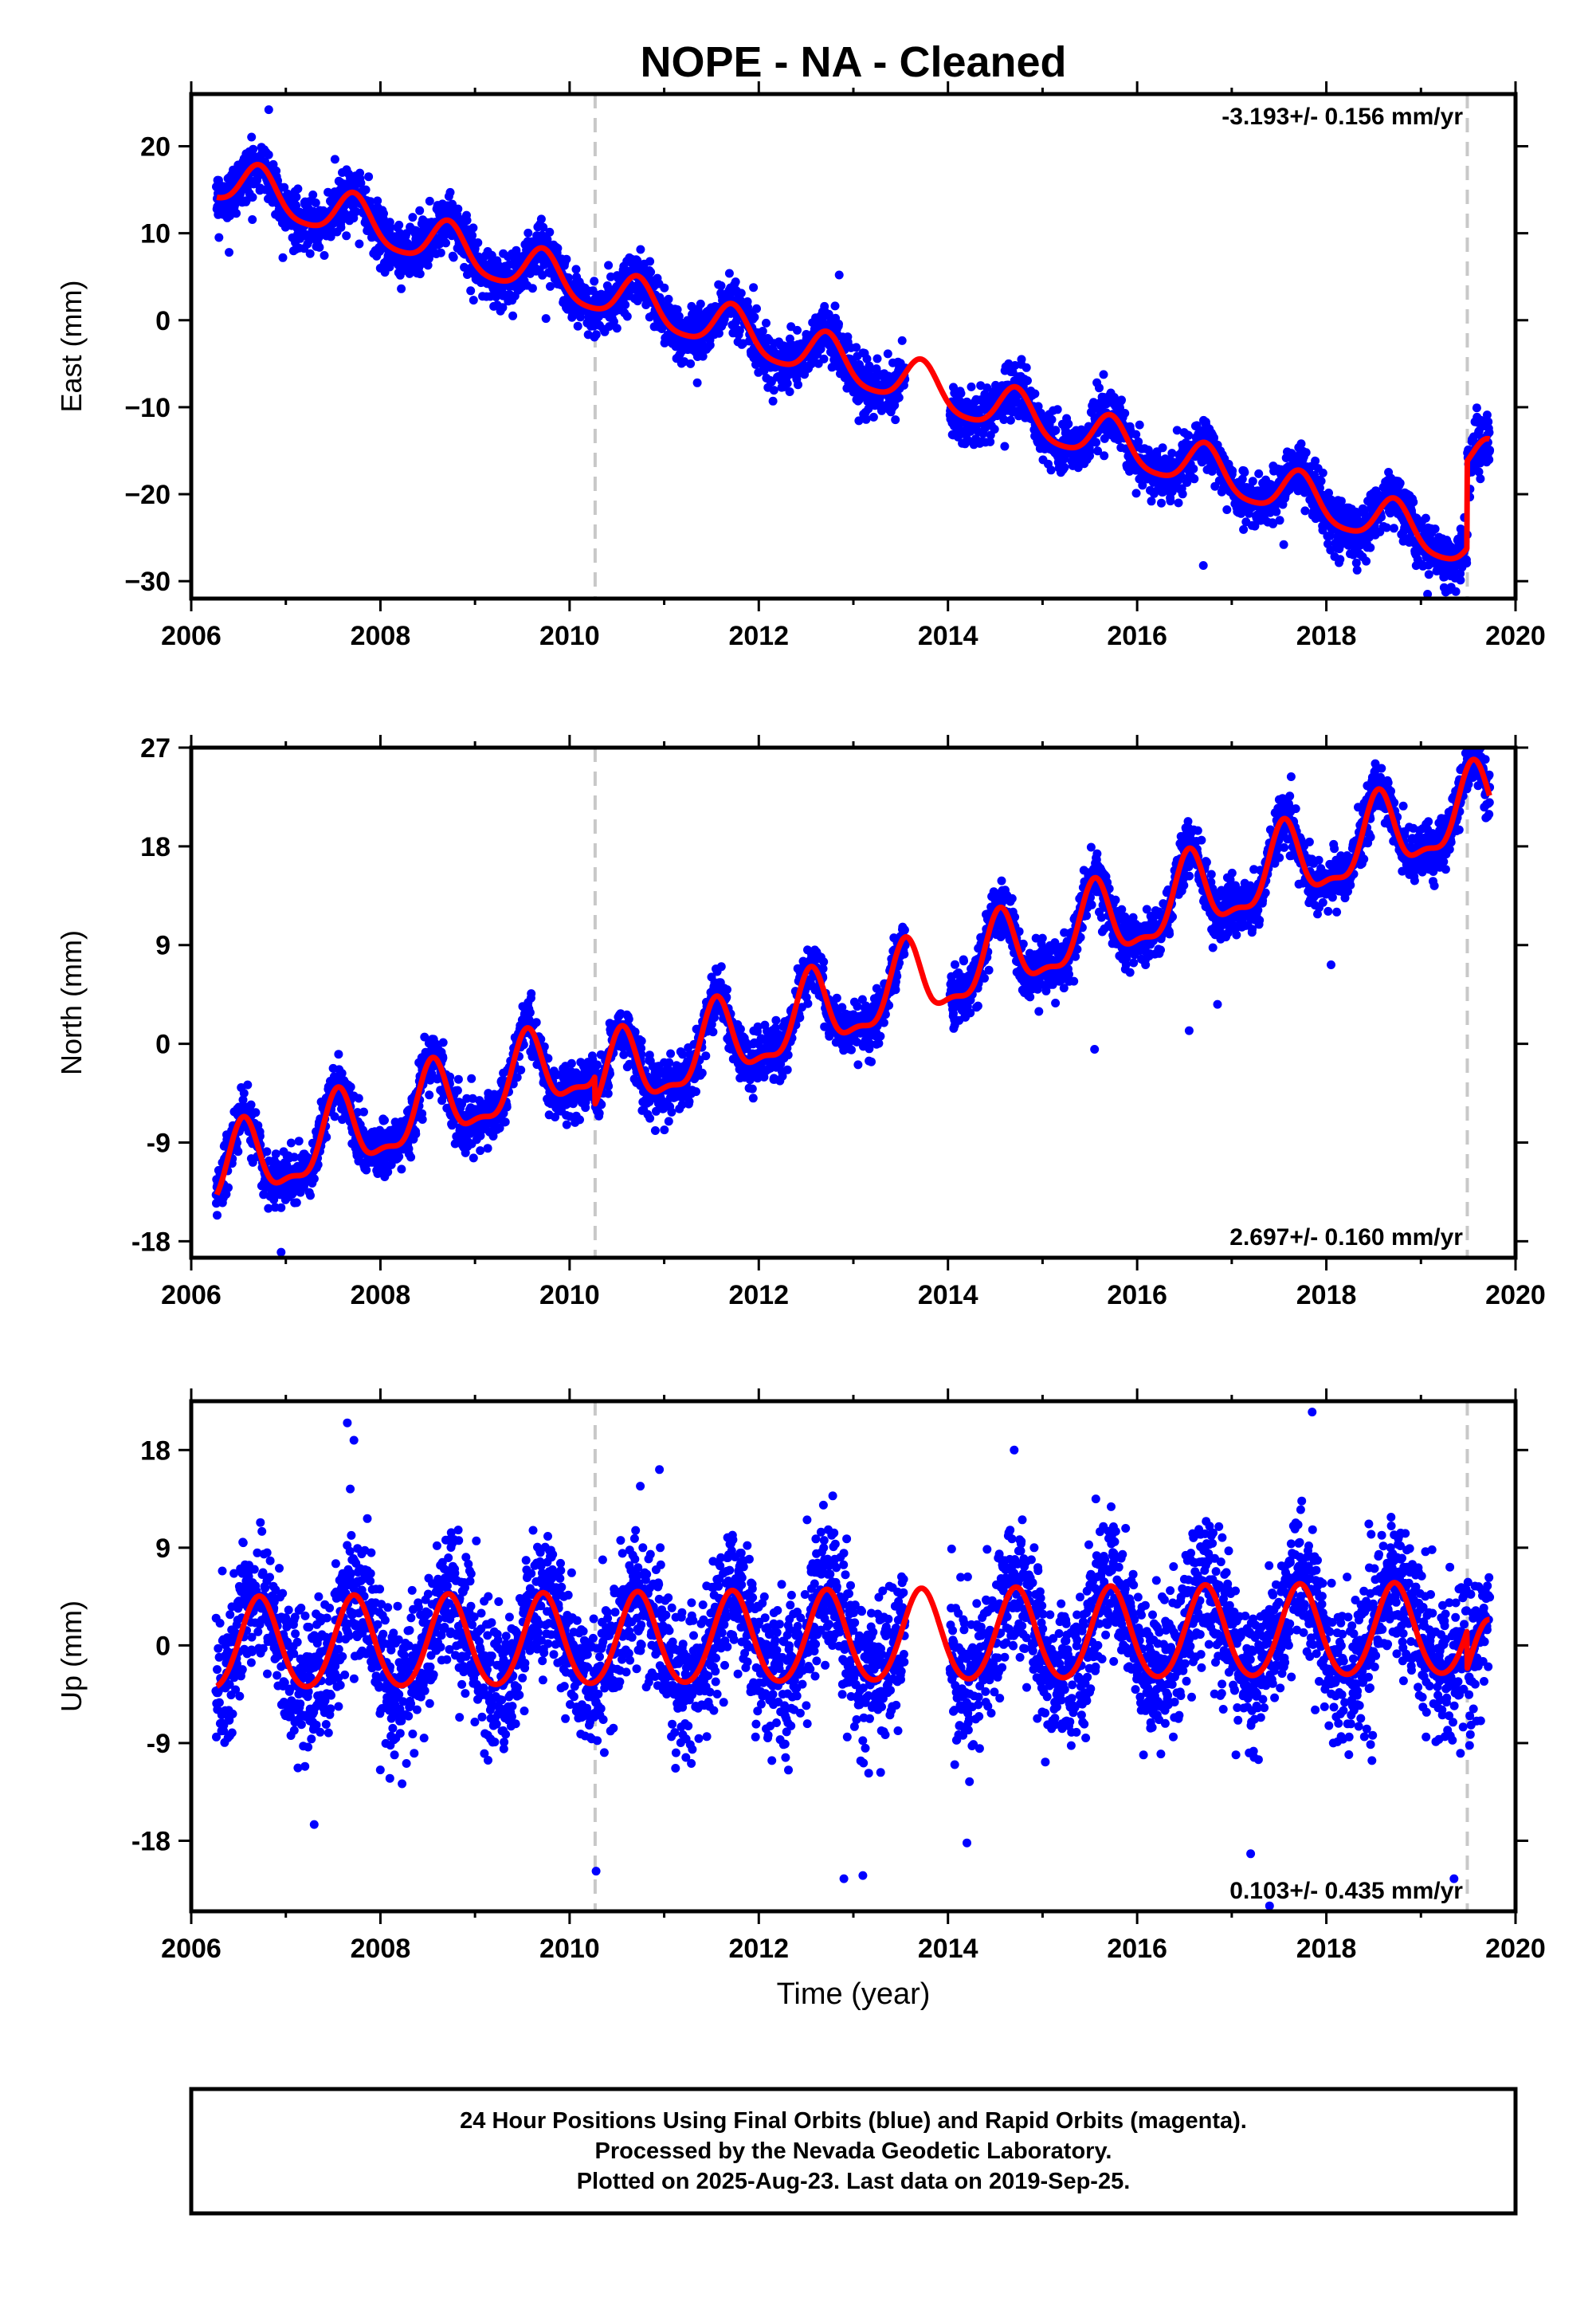 This screenshot has width=1596, height=2313. I want to click on figure-title: NOPE - NA - Cleaned, so click(853, 62).